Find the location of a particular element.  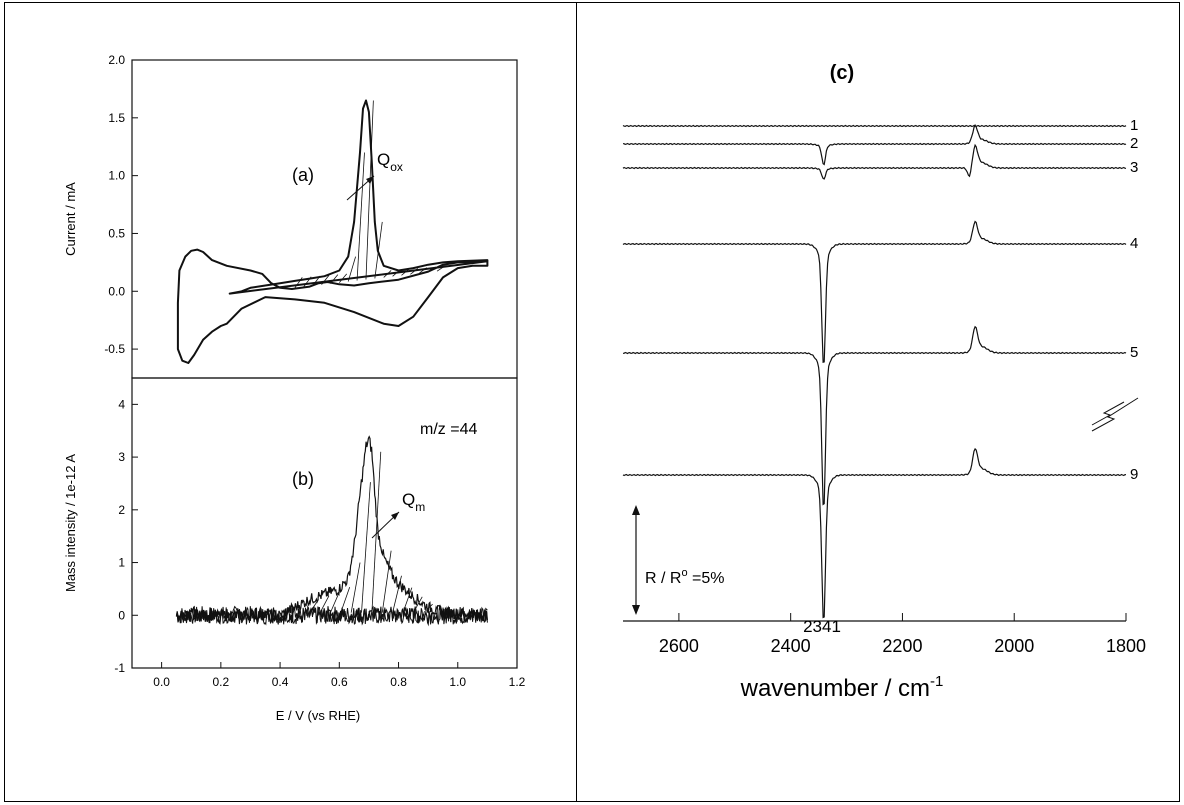

panel-b-panel-label: (b) is located at coordinates (303, 479).